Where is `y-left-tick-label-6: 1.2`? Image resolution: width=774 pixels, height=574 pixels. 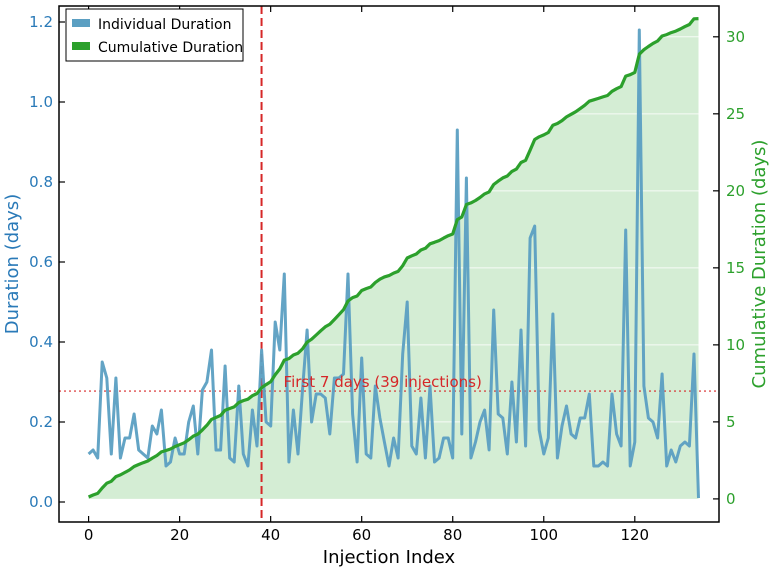
y-left-tick-label-6: 1.2 is located at coordinates (41, 22).